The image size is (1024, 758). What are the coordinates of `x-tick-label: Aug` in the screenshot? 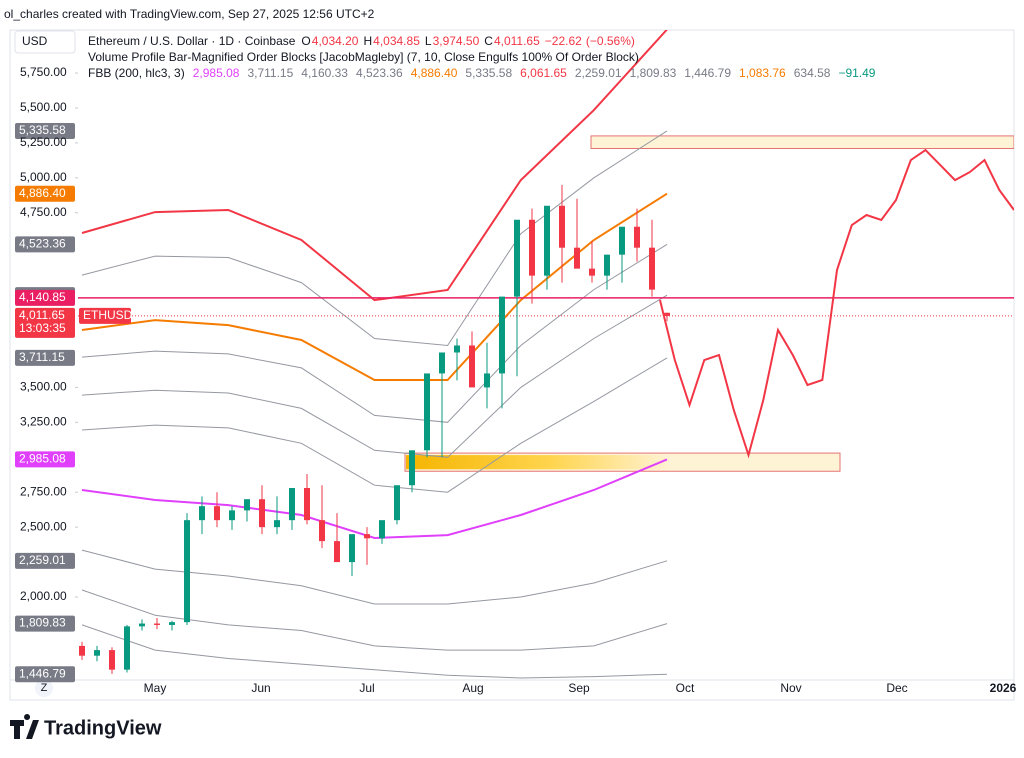 It's located at (472, 688).